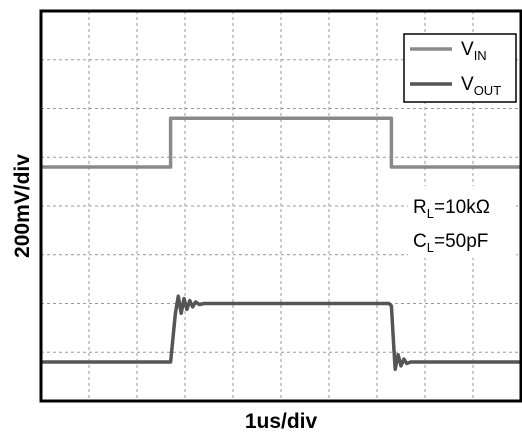 This screenshot has height=434, width=522. Describe the element at coordinates (474, 51) in the screenshot. I see `legend-label-vin: VIN` at that location.